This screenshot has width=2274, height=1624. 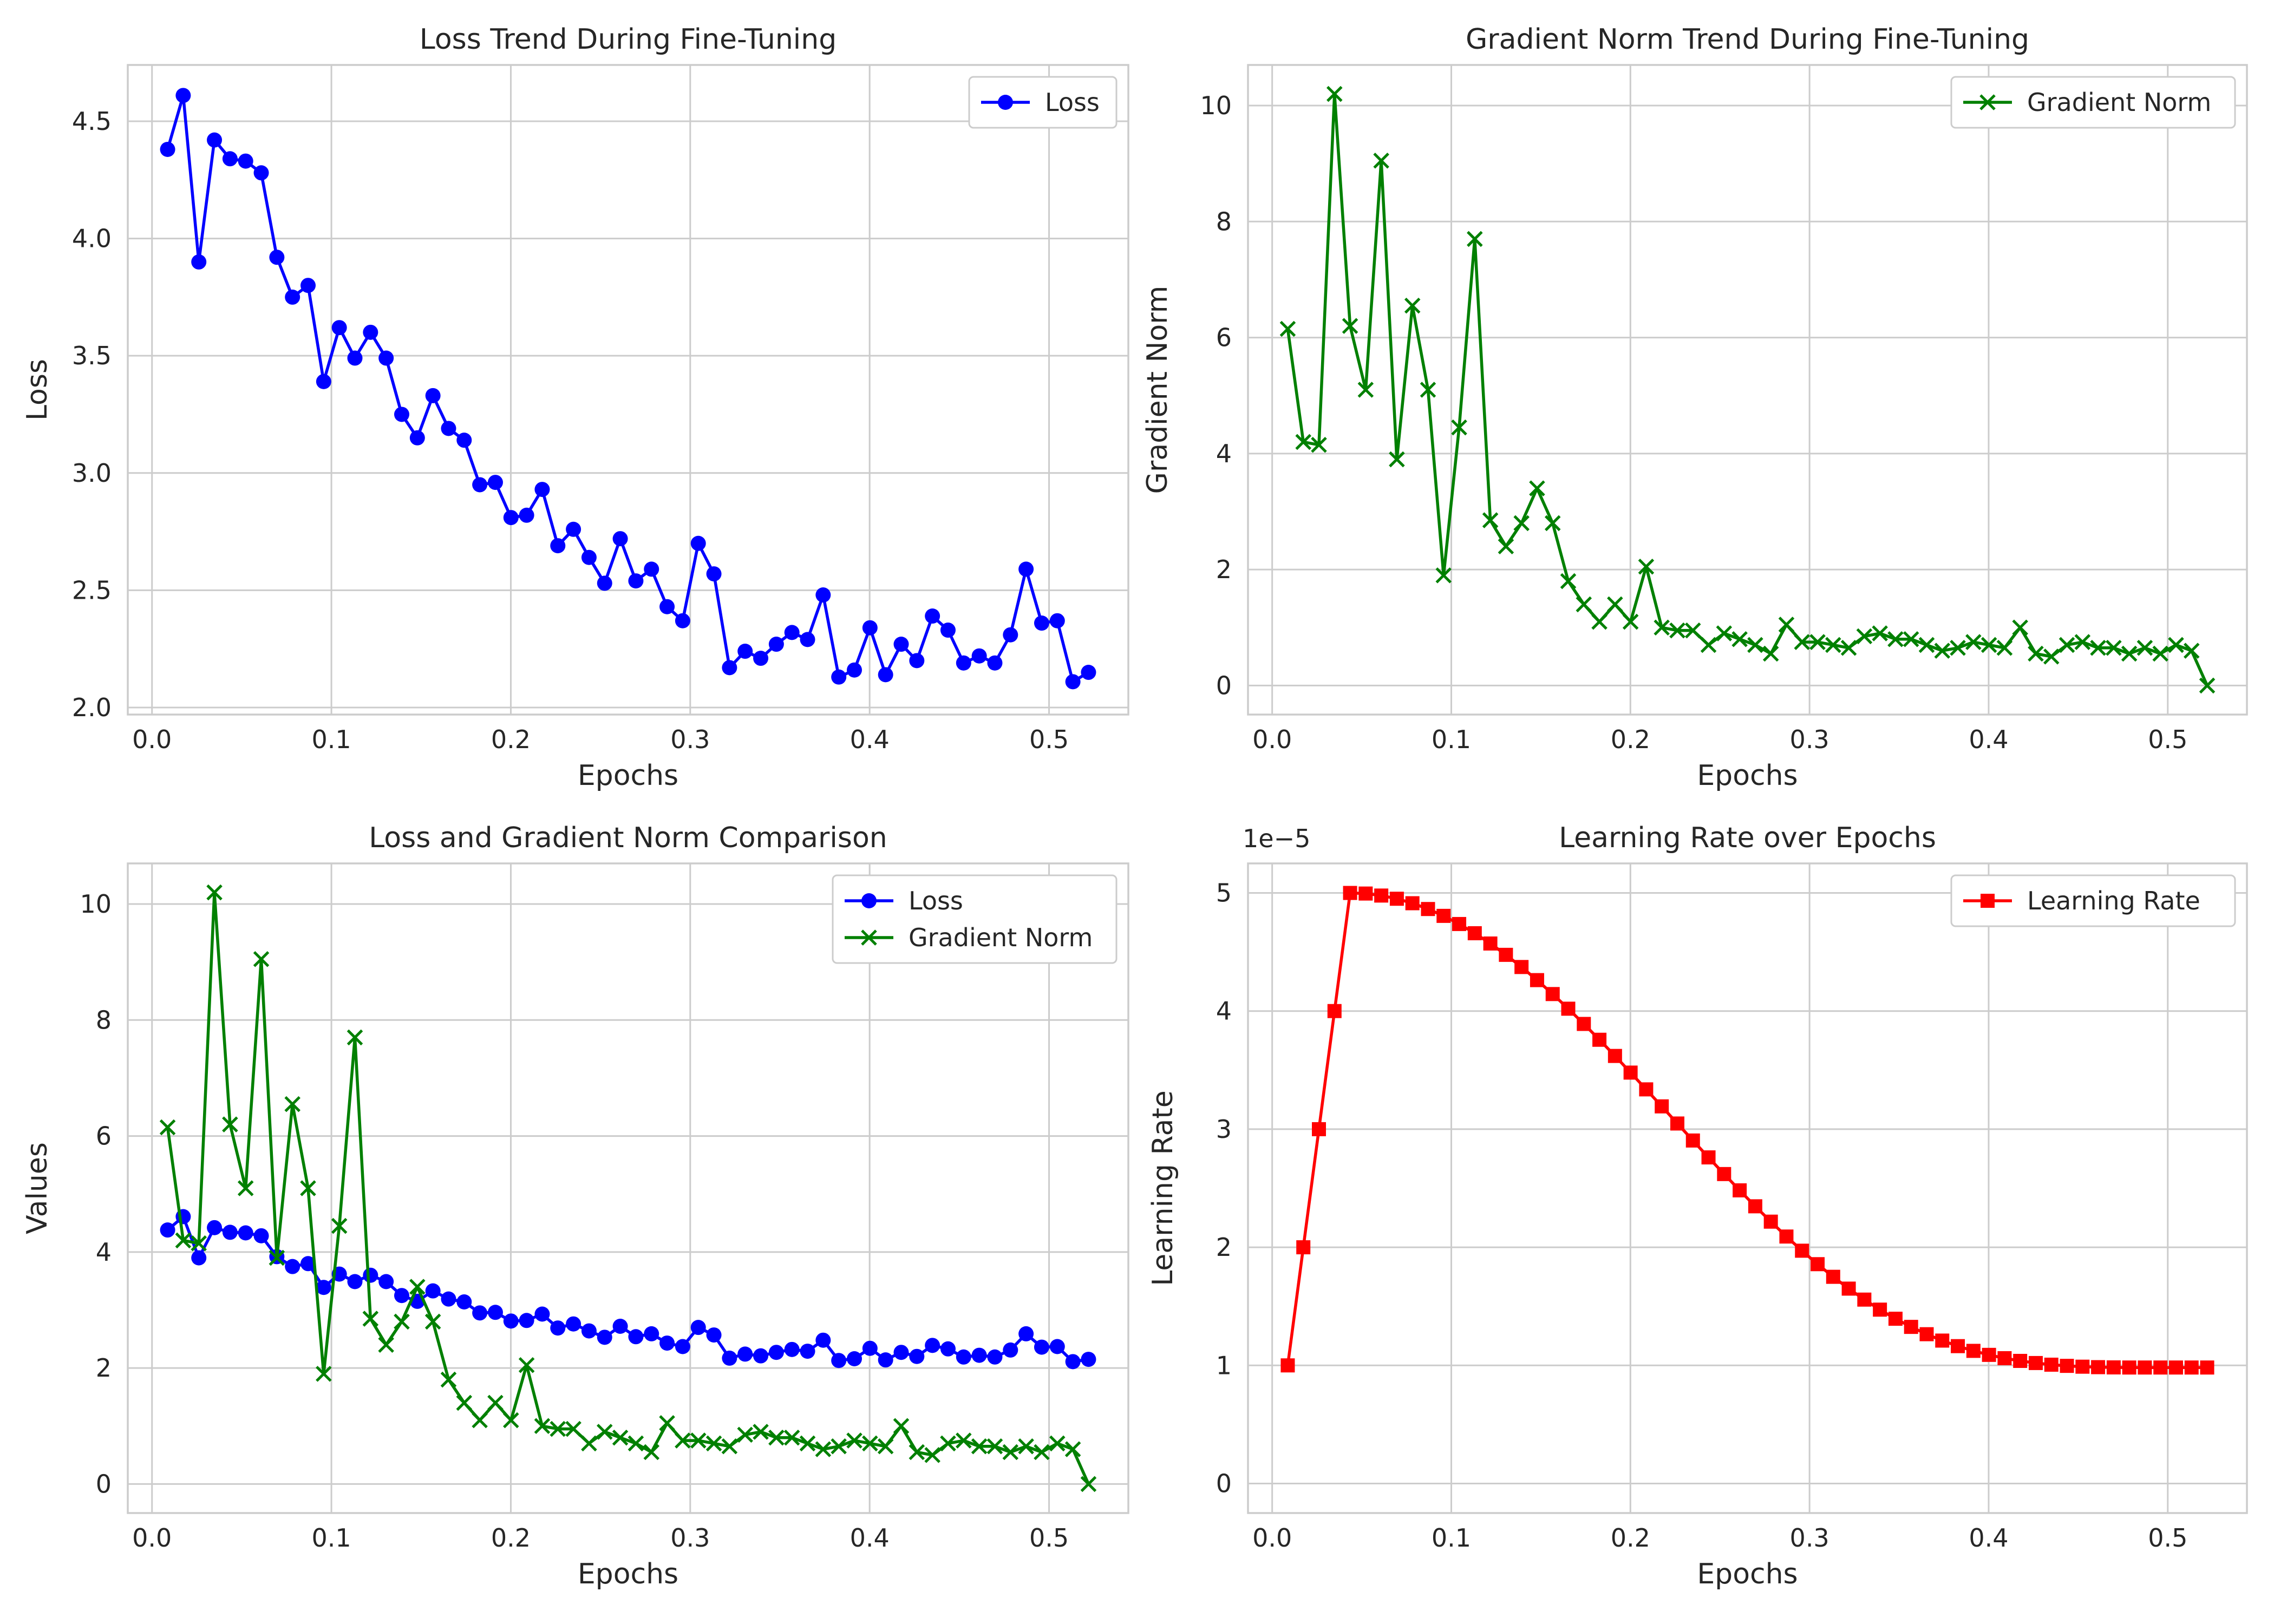 I want to click on legend-label: Gradient Norm, so click(x=2119, y=103).